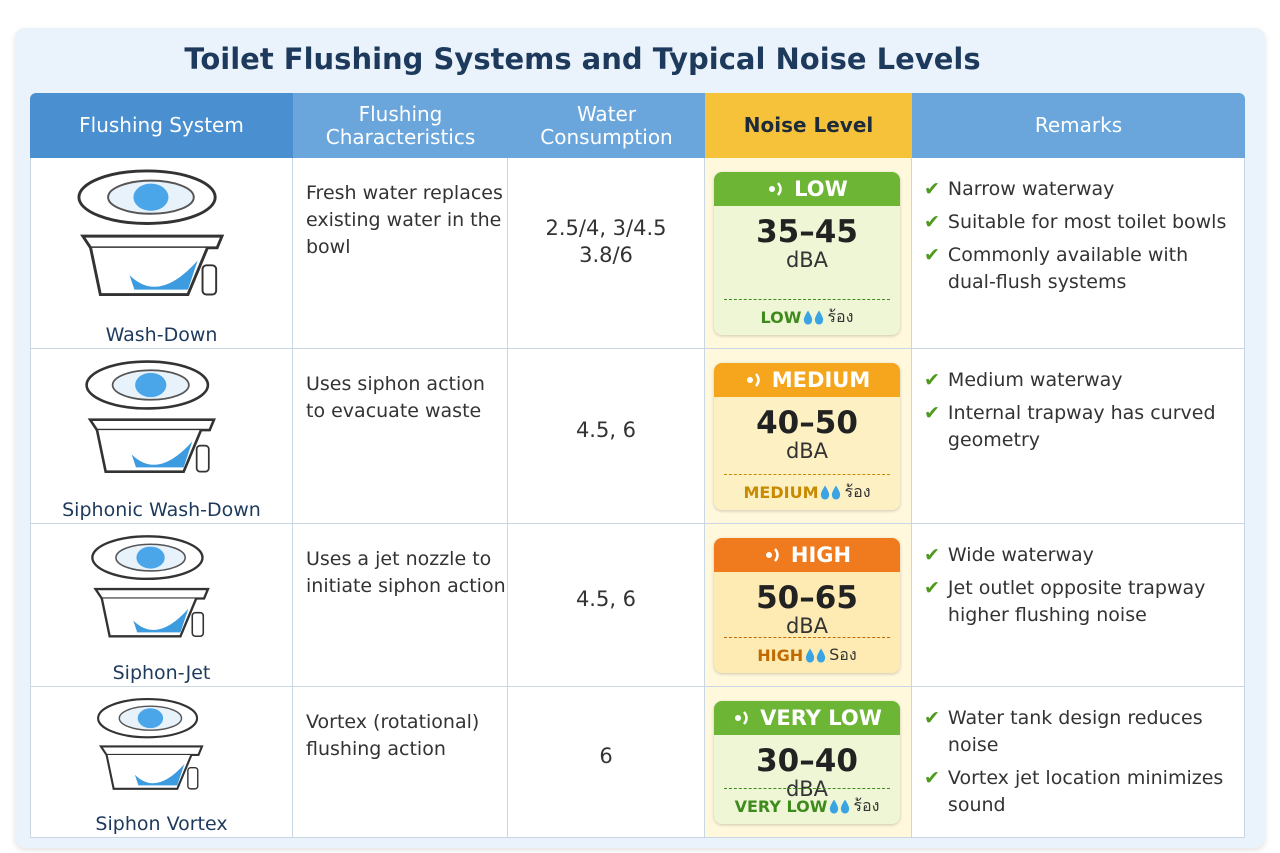 Image resolution: width=1280 pixels, height=853 pixels. What do you see at coordinates (781, 317) in the screenshot?
I see `noise-footer-label: LOW` at bounding box center [781, 317].